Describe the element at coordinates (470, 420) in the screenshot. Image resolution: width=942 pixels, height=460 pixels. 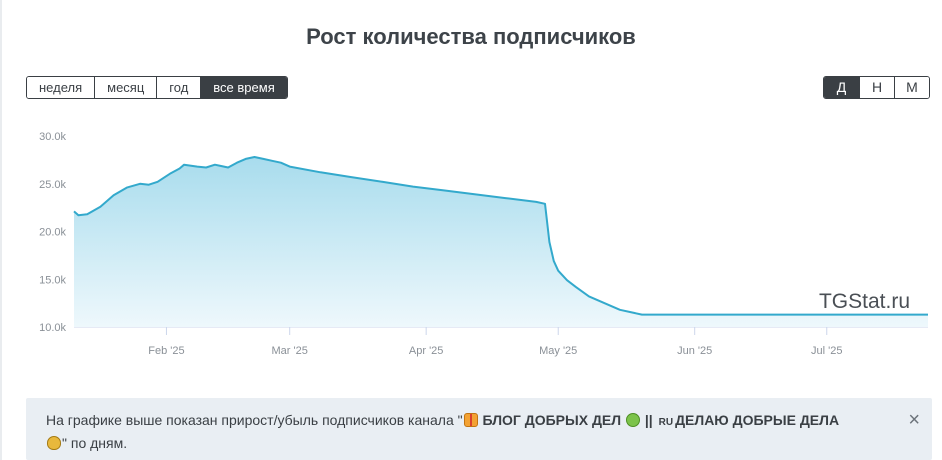
I see `gift-icon` at that location.